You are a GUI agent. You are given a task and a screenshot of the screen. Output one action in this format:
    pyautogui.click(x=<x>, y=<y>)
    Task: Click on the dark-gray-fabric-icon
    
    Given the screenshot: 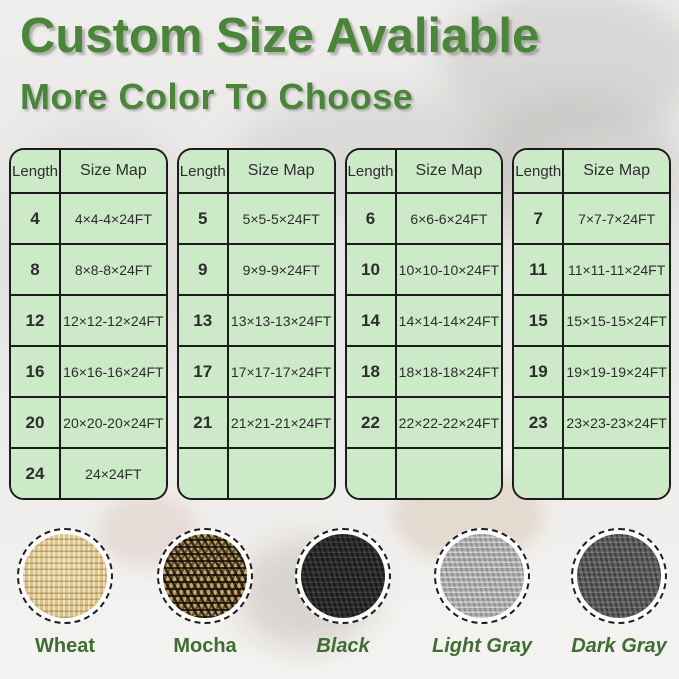 What is the action you would take?
    pyautogui.click(x=619, y=576)
    